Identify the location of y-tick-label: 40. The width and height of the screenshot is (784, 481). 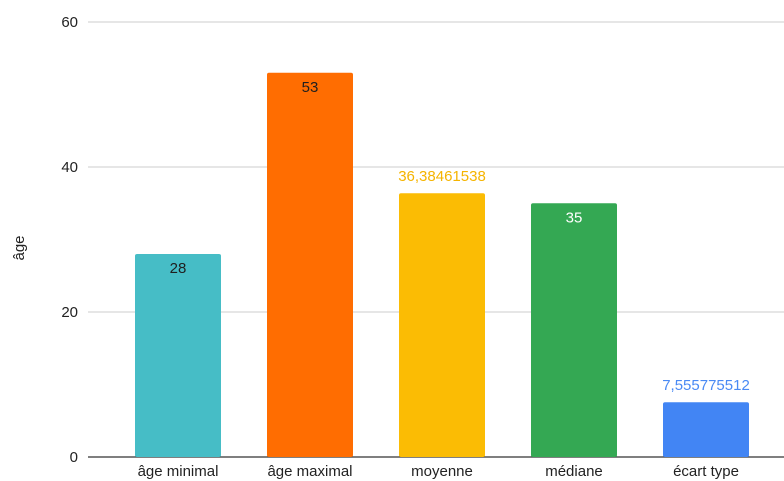
(69, 167).